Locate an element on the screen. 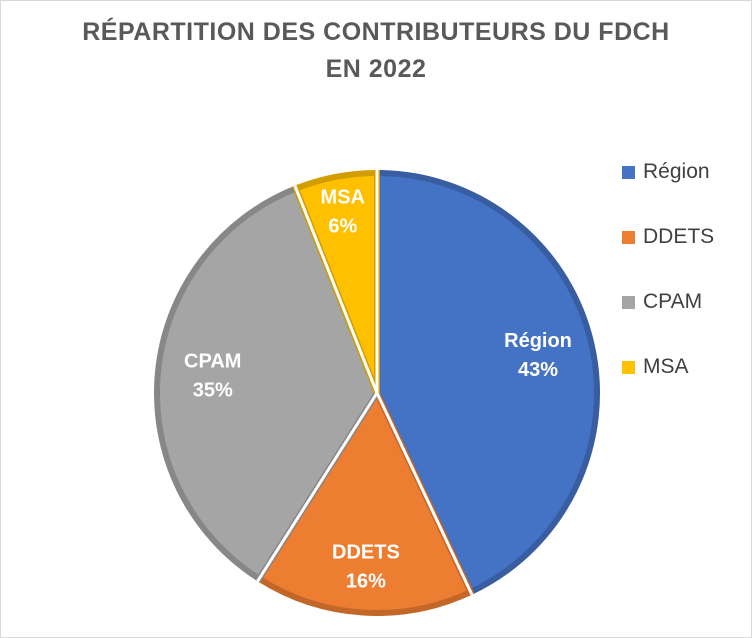 This screenshot has width=752, height=638. legend-label-cpam: CPAM is located at coordinates (673, 301).